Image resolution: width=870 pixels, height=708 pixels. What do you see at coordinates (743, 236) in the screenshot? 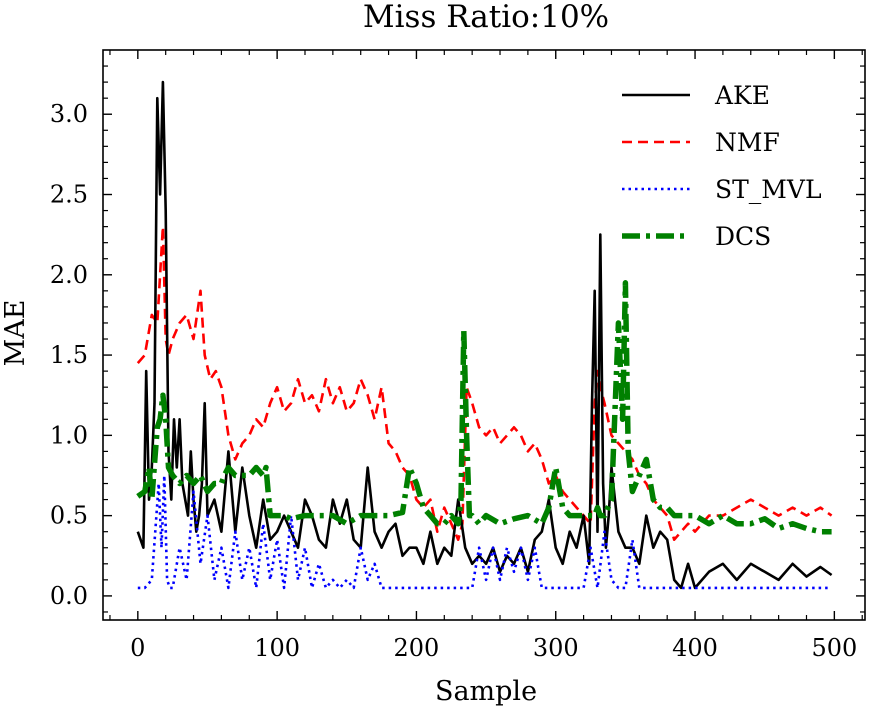
I see `legend-label: DCS` at bounding box center [743, 236].